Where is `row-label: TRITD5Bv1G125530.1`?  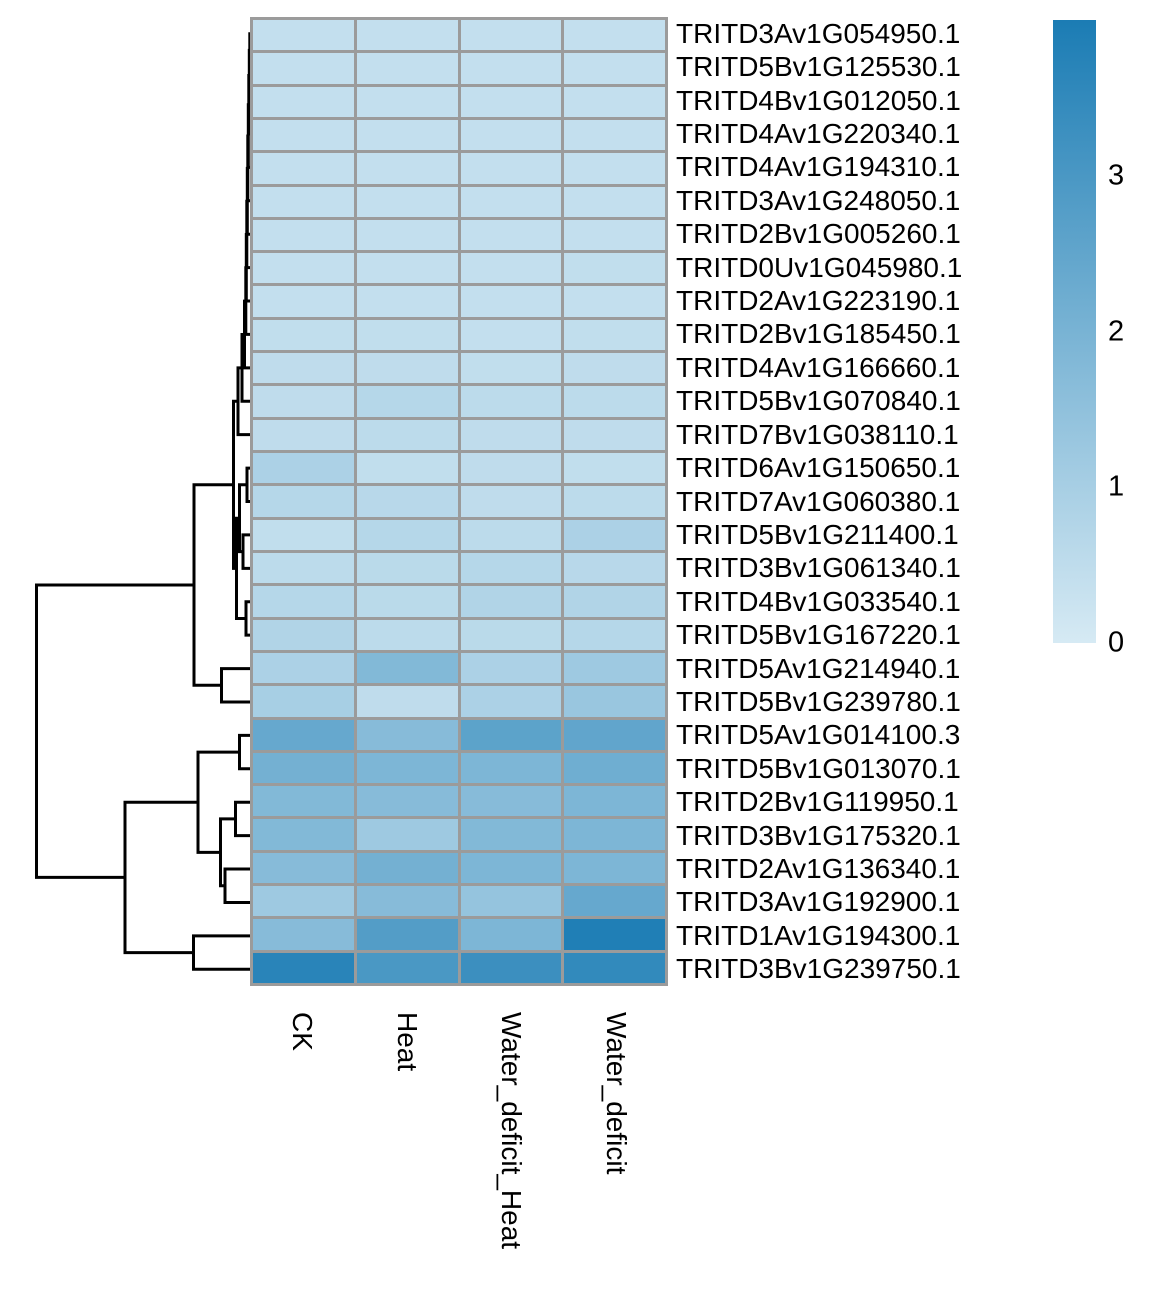
row-label: TRITD5Bv1G125530.1 is located at coordinates (818, 67).